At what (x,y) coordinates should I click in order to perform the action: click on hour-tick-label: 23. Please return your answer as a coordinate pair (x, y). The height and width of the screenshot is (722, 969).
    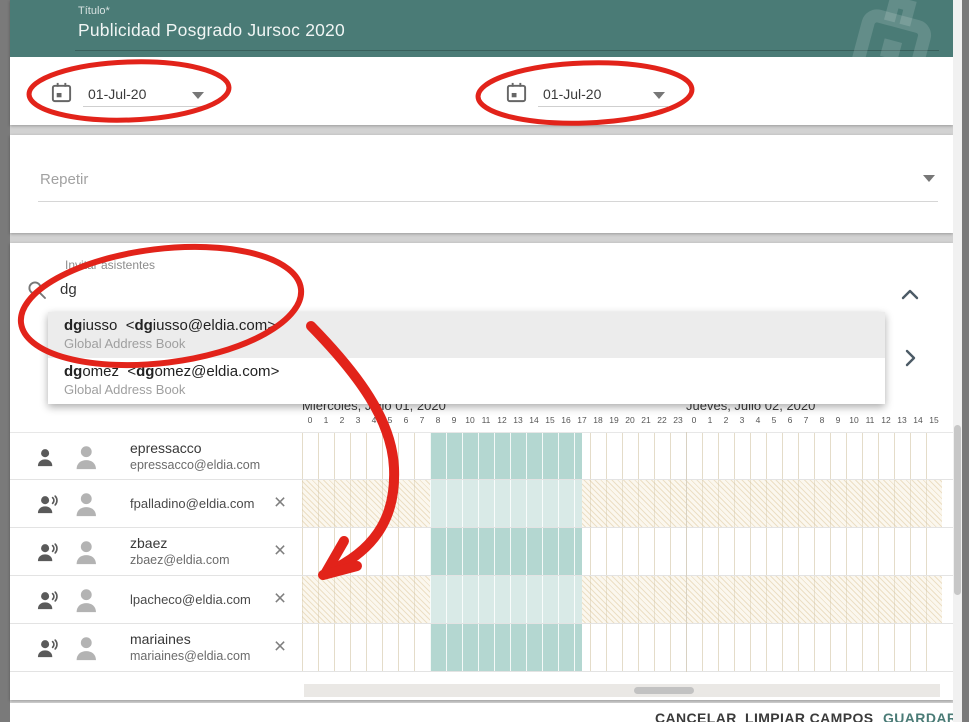
    Looking at the image, I should click on (678, 420).